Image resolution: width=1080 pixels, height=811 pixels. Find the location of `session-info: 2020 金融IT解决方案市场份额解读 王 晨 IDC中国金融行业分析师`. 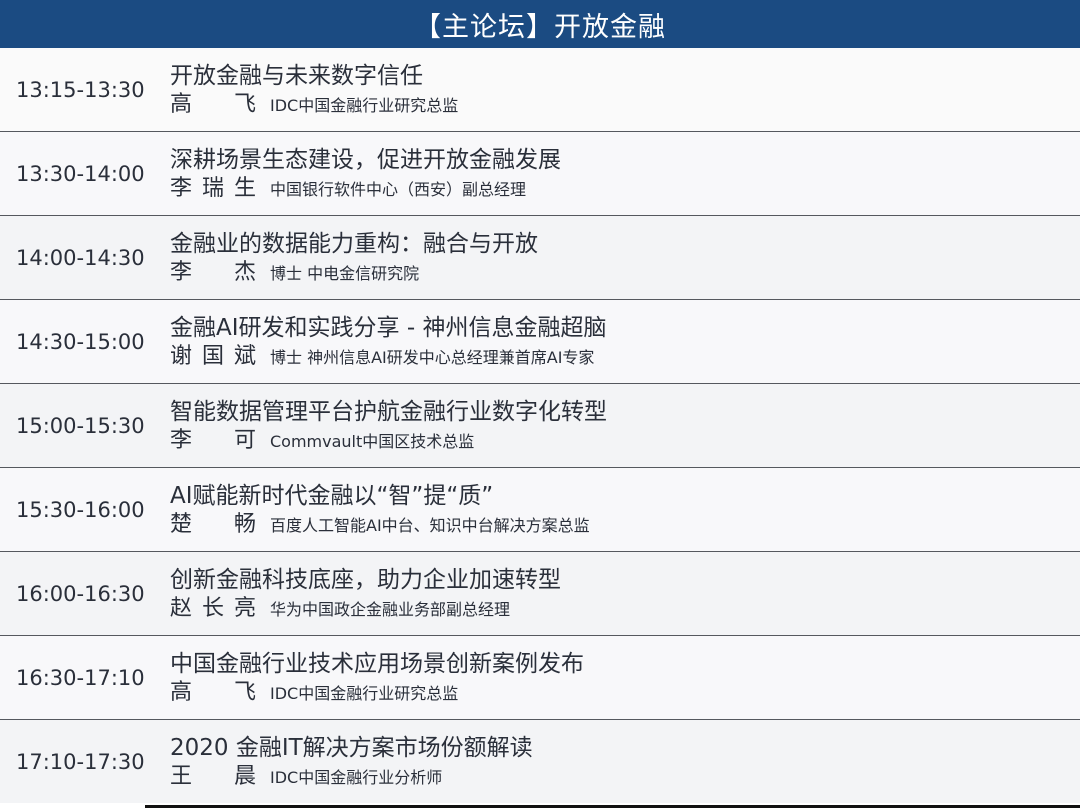

session-info: 2020 金融IT解决方案市场份额解读 王 晨 IDC中国金融行业分析师 is located at coordinates (351, 762).